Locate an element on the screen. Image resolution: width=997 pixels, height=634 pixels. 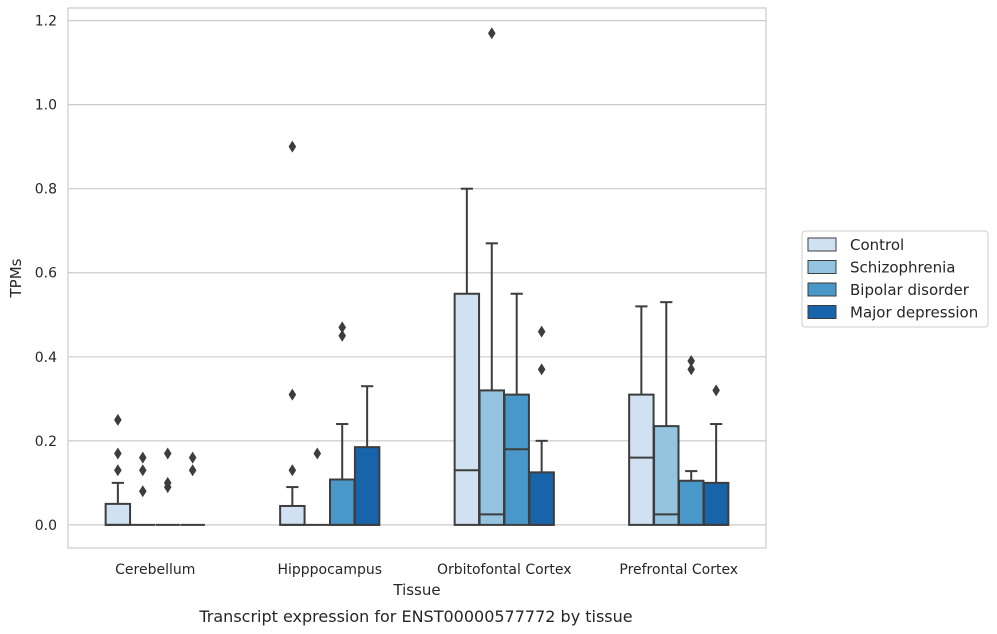
y-tick-label: 0.6 is located at coordinates (46, 274).